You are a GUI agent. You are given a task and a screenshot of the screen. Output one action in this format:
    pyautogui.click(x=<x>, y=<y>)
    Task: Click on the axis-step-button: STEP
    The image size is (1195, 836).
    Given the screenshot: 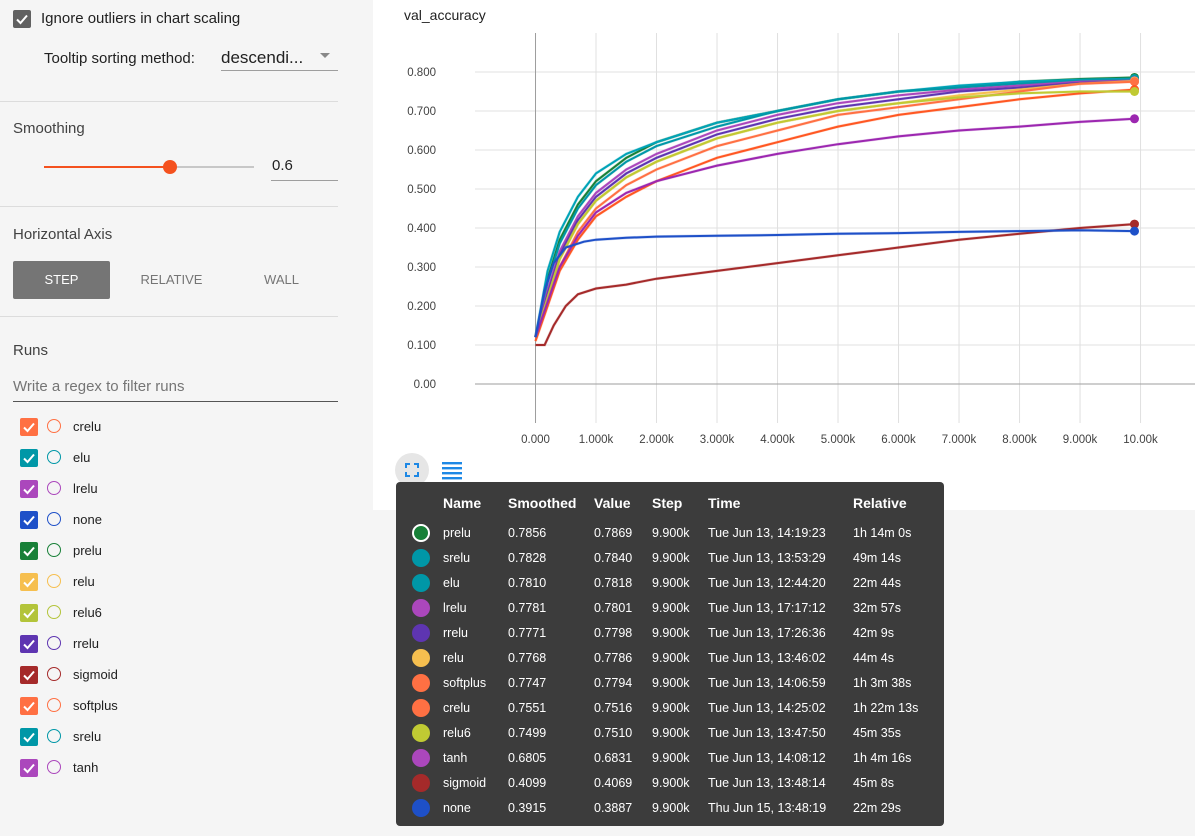 What is the action you would take?
    pyautogui.click(x=61, y=280)
    